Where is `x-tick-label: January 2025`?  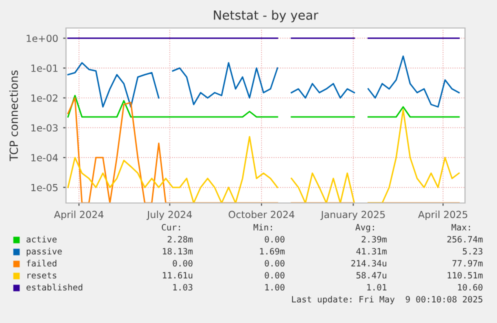 x-tick-label: January 2025 is located at coordinates (352, 215).